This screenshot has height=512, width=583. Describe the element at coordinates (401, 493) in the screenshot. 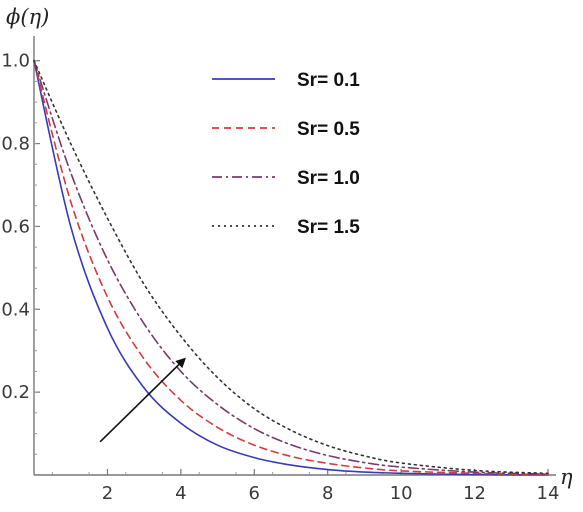

I see `x-tick-label: 10` at that location.